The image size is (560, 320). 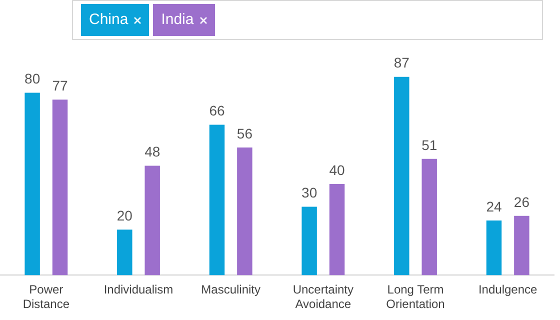 I want to click on data-label: 51, so click(x=430, y=144).